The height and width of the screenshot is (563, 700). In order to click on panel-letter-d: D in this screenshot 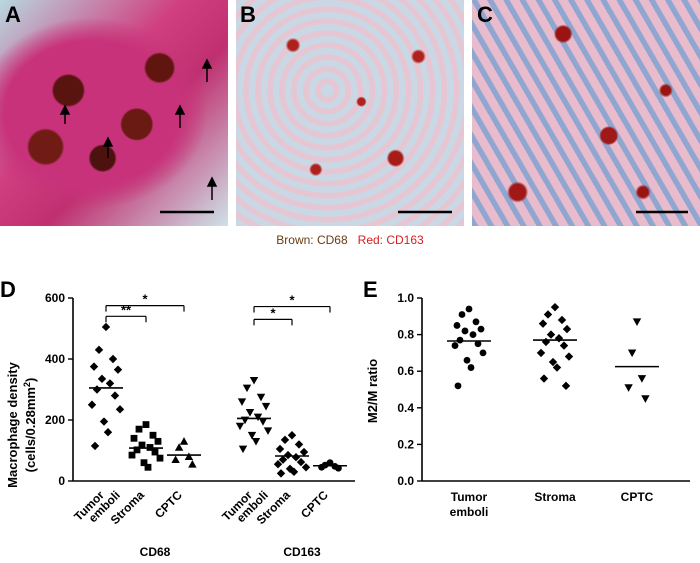, I will do `click(8, 289)`.